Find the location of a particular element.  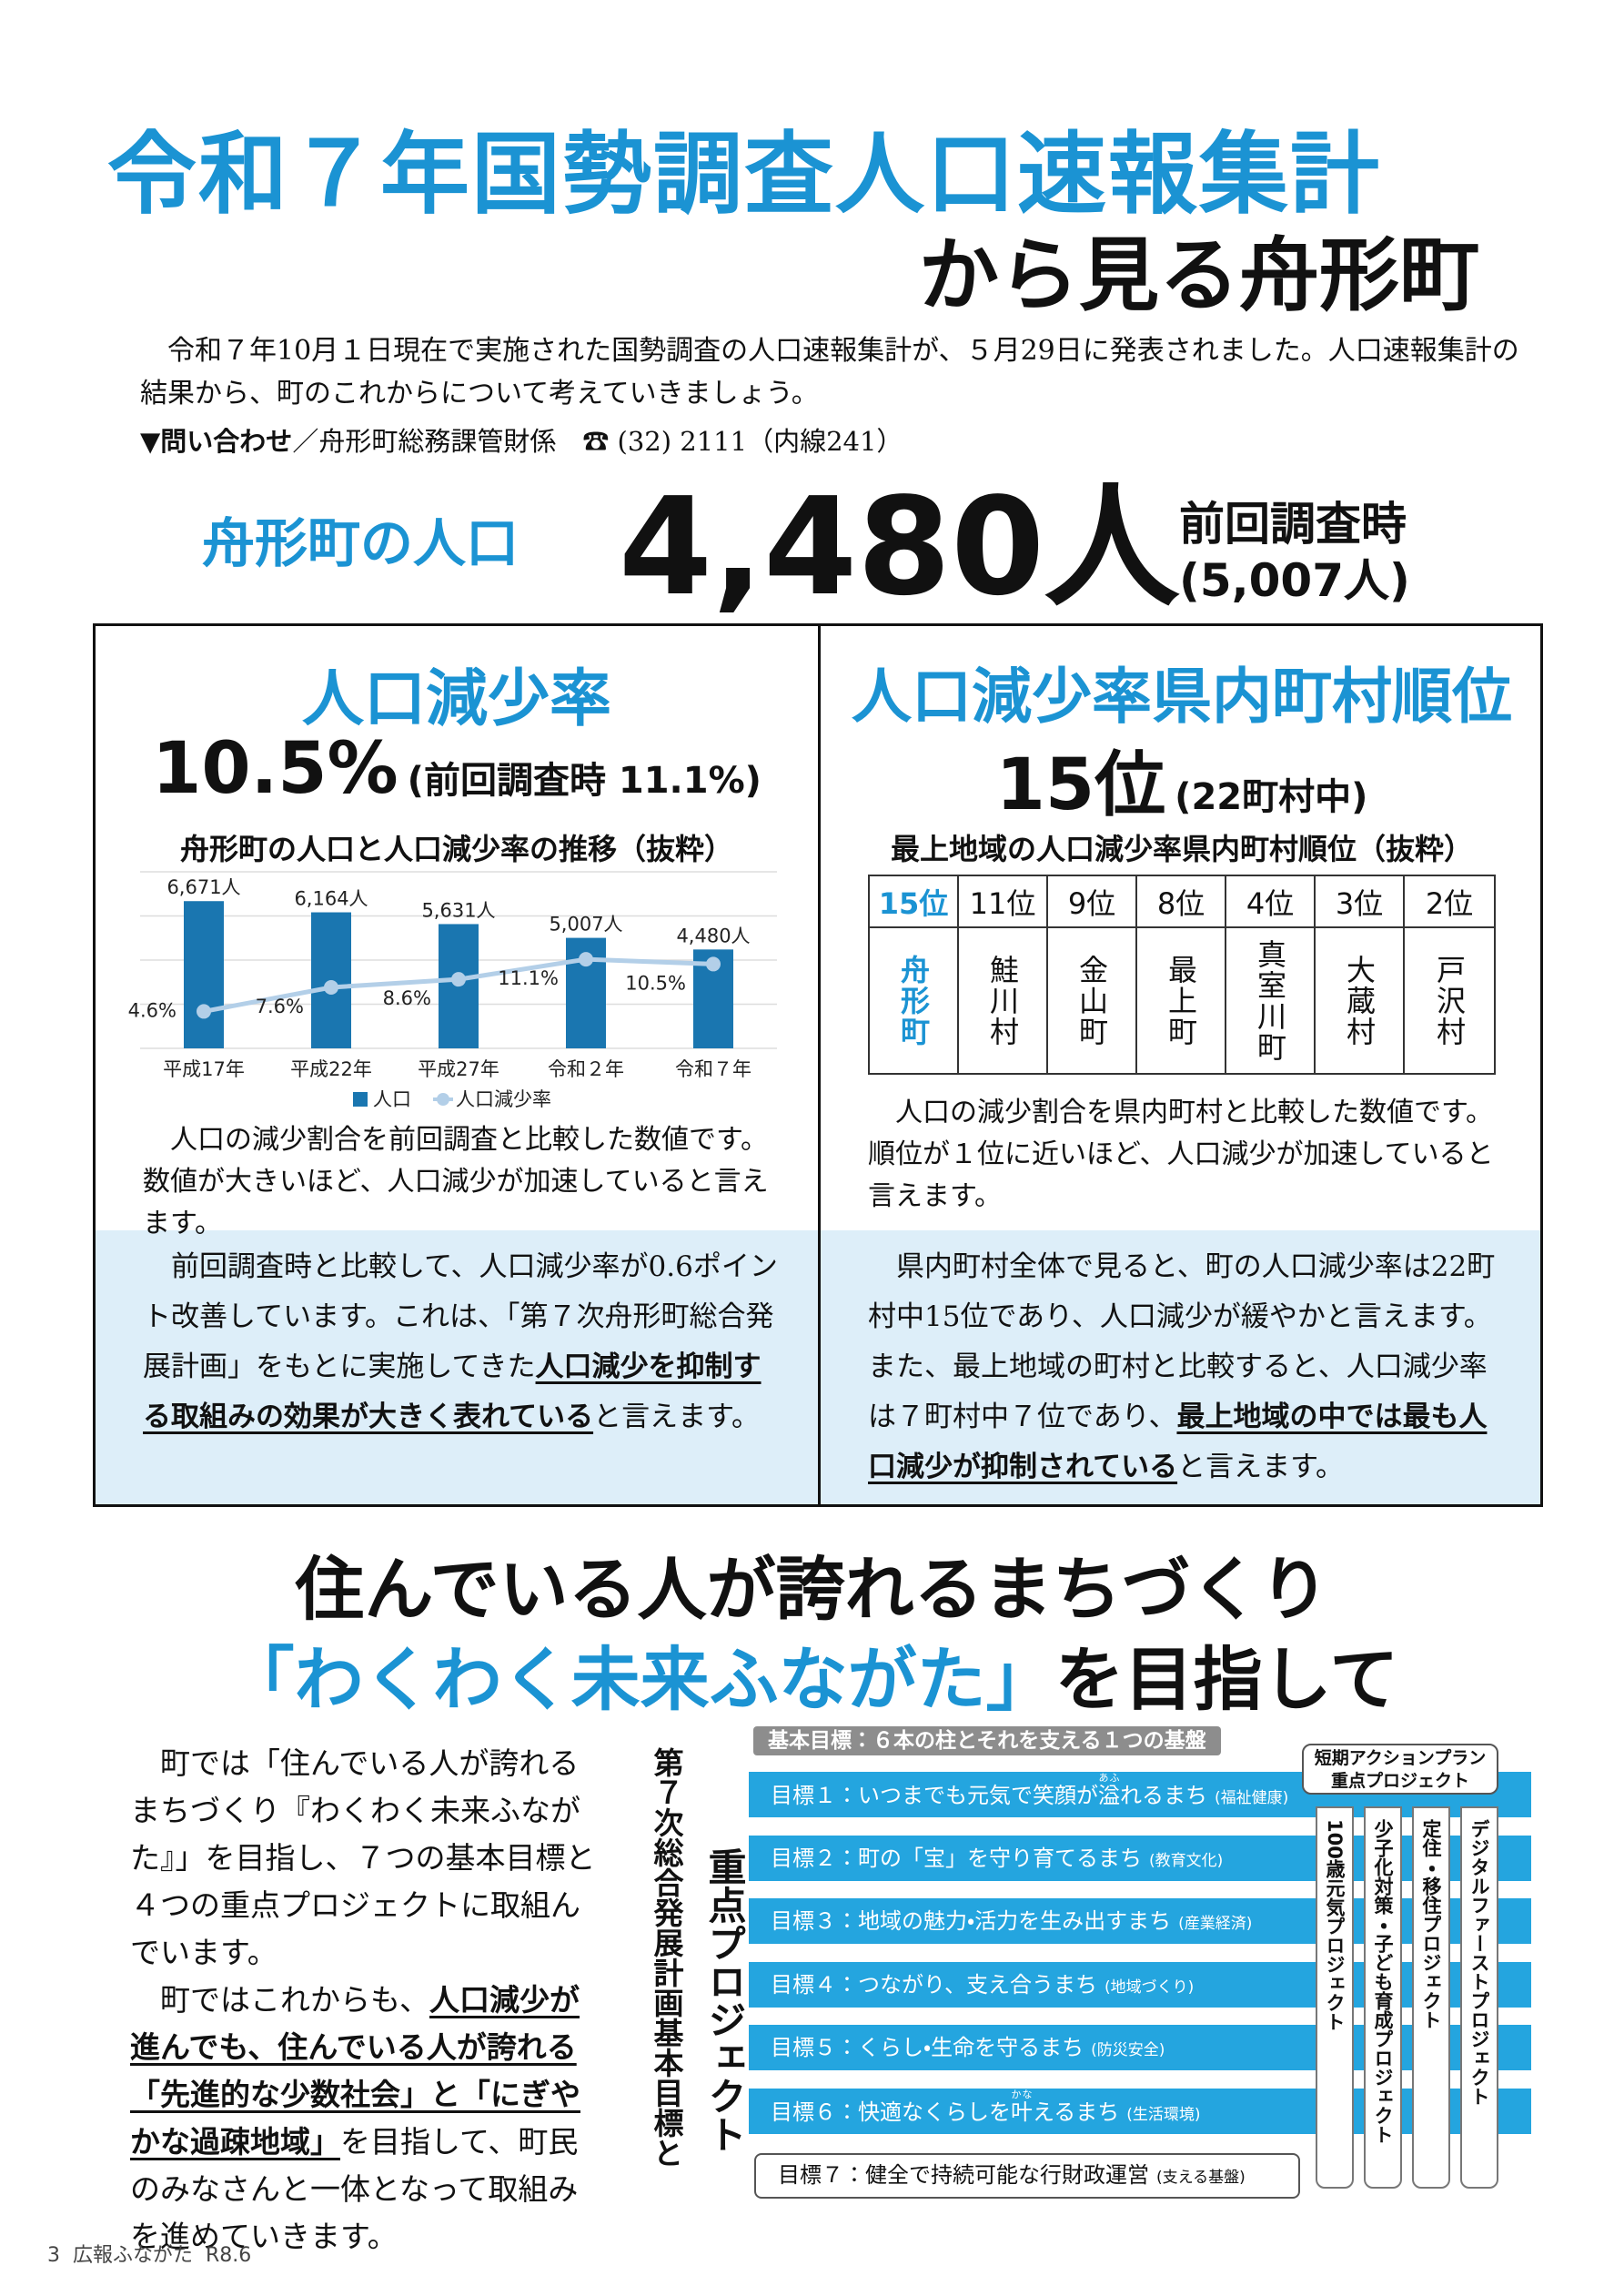

footer: 3 広報ふながた R8.6 is located at coordinates (155, 2254).